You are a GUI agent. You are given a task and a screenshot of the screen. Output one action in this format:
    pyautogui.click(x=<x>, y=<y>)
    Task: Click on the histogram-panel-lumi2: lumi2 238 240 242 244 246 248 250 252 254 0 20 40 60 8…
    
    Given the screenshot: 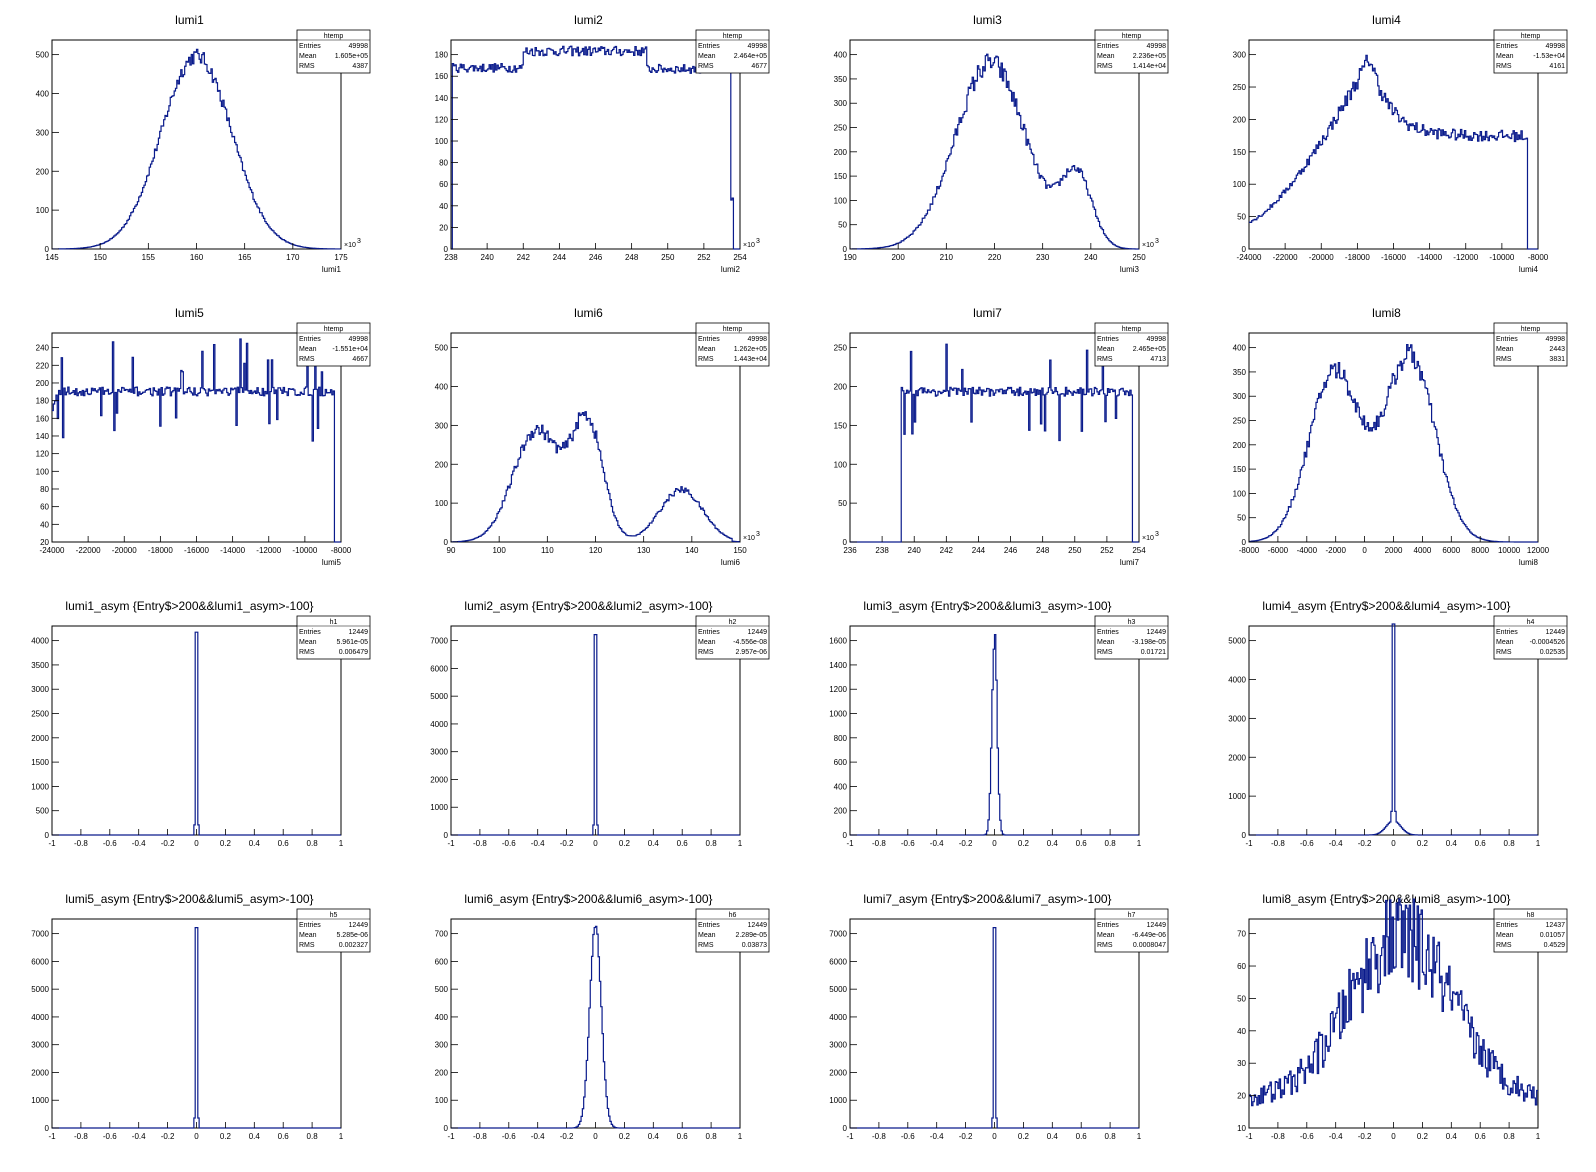 What is the action you would take?
    pyautogui.click(x=602, y=143)
    